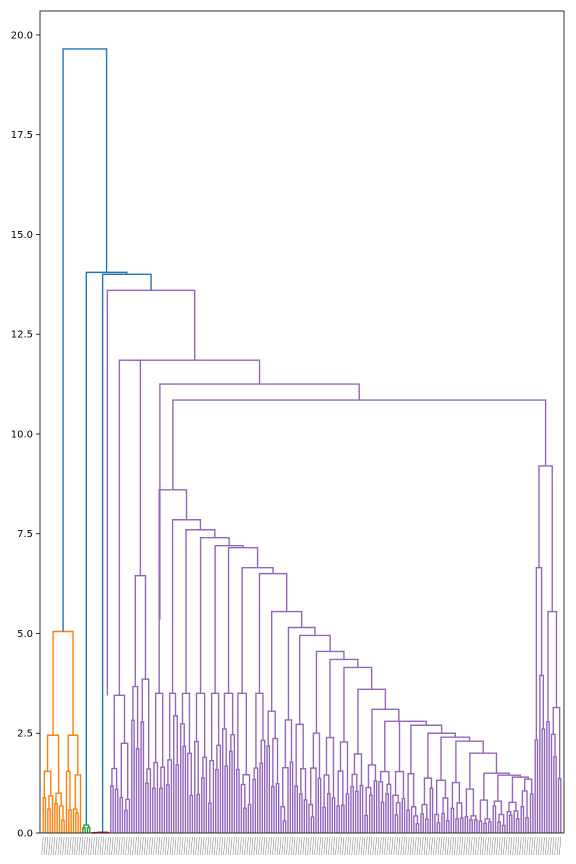 The image size is (576, 864). I want to click on y-tick-label-7: 17.5, so click(22, 135).